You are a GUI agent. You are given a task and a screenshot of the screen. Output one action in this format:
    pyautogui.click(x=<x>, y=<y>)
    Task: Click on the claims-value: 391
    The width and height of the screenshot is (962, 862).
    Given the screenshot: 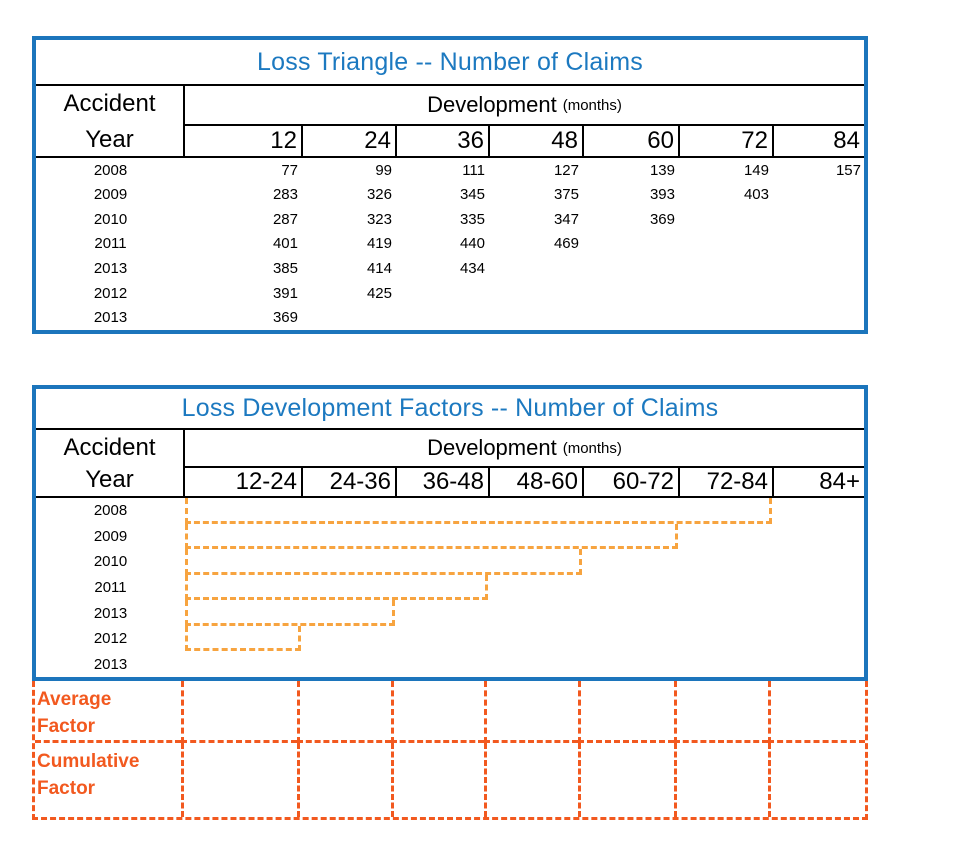 What is the action you would take?
    pyautogui.click(x=285, y=293)
    